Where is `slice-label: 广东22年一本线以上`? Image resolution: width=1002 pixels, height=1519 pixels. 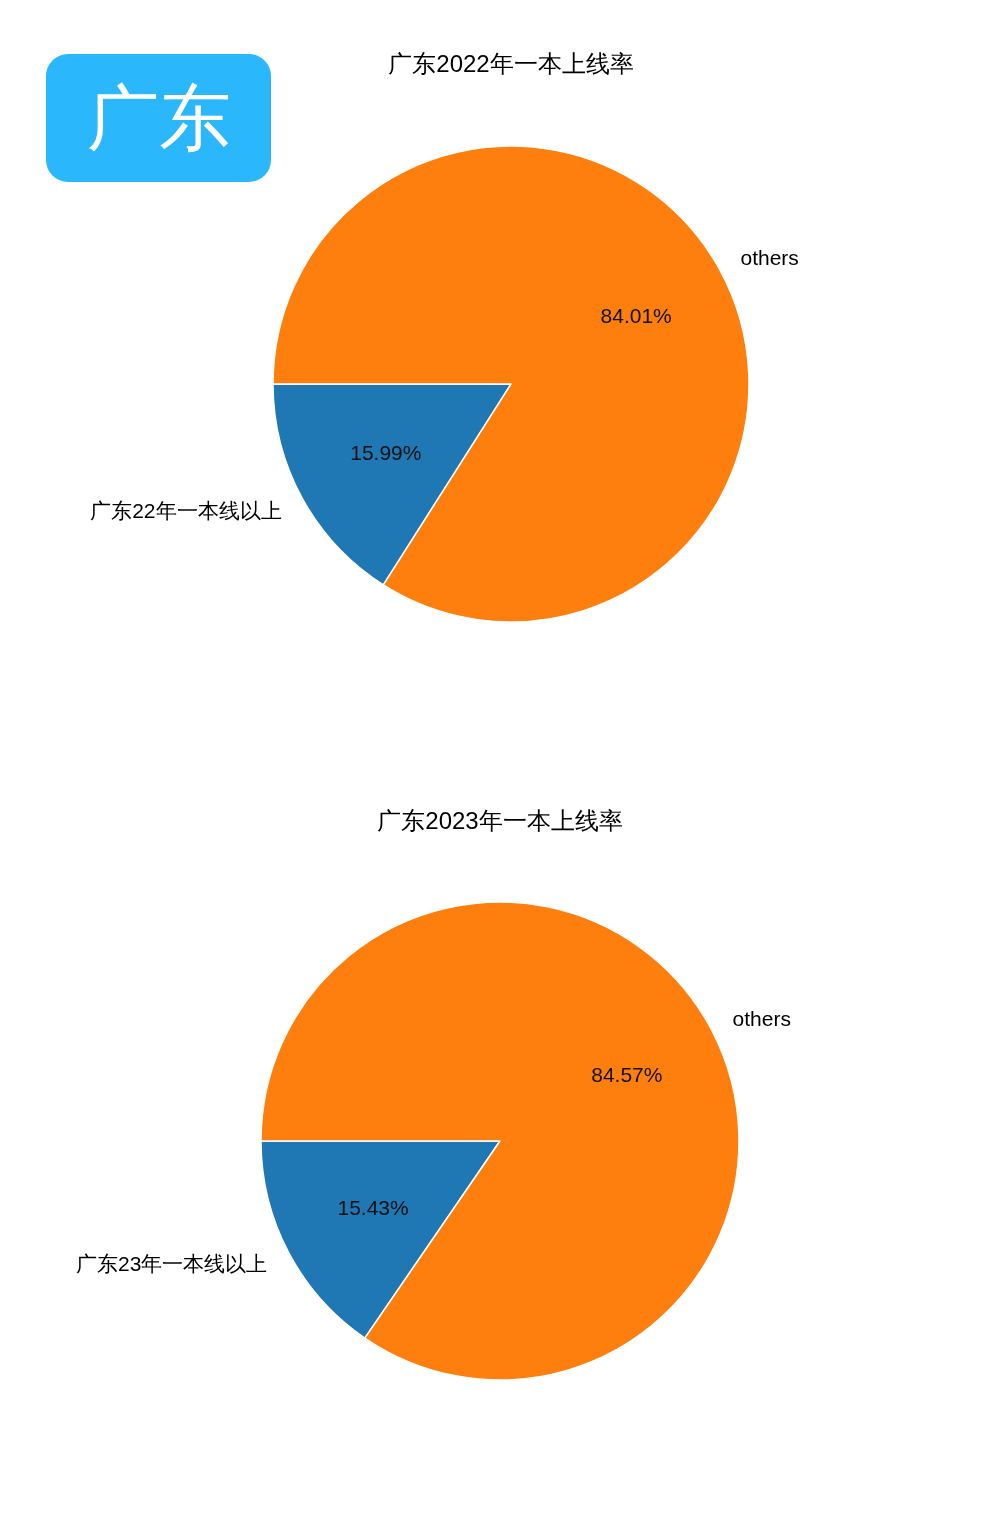
slice-label: 广东22年一本线以上 is located at coordinates (186, 510).